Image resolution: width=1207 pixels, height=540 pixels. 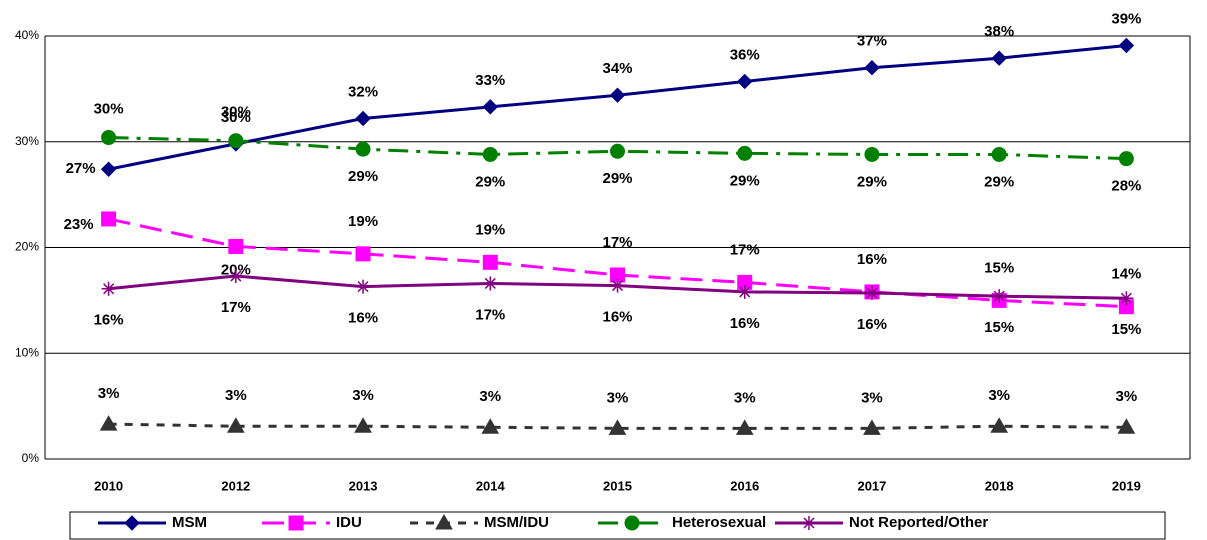 I want to click on y-tick-label: 20%, so click(x=27, y=247).